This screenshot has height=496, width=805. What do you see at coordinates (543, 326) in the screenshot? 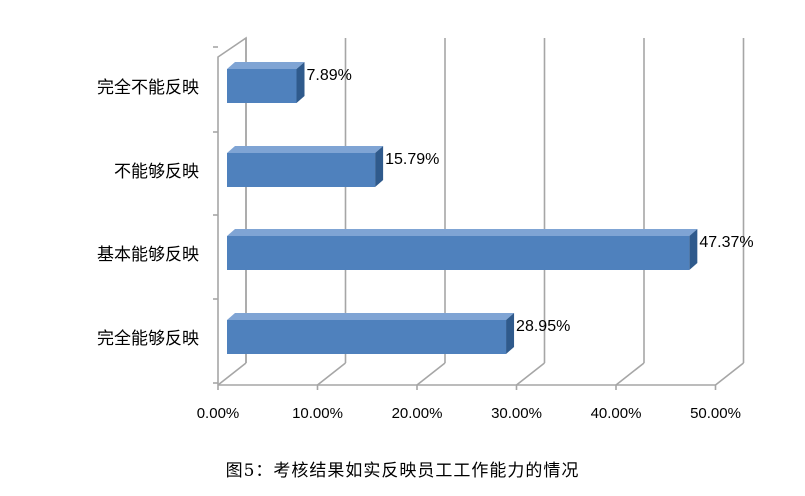
I see `data-label: 28.95%` at bounding box center [543, 326].